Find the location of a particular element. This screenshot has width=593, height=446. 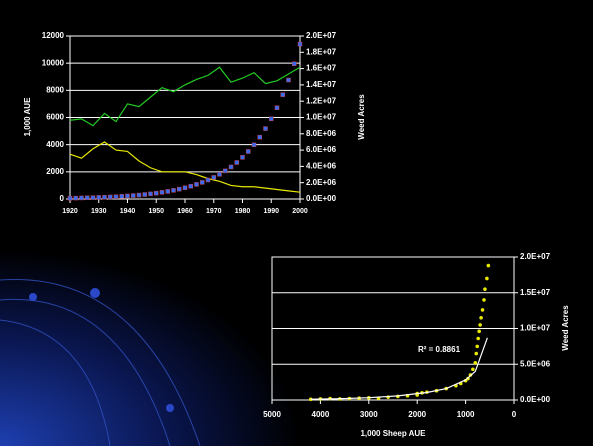

y2-tick-label: 2.0E+07 is located at coordinates (321, 35).